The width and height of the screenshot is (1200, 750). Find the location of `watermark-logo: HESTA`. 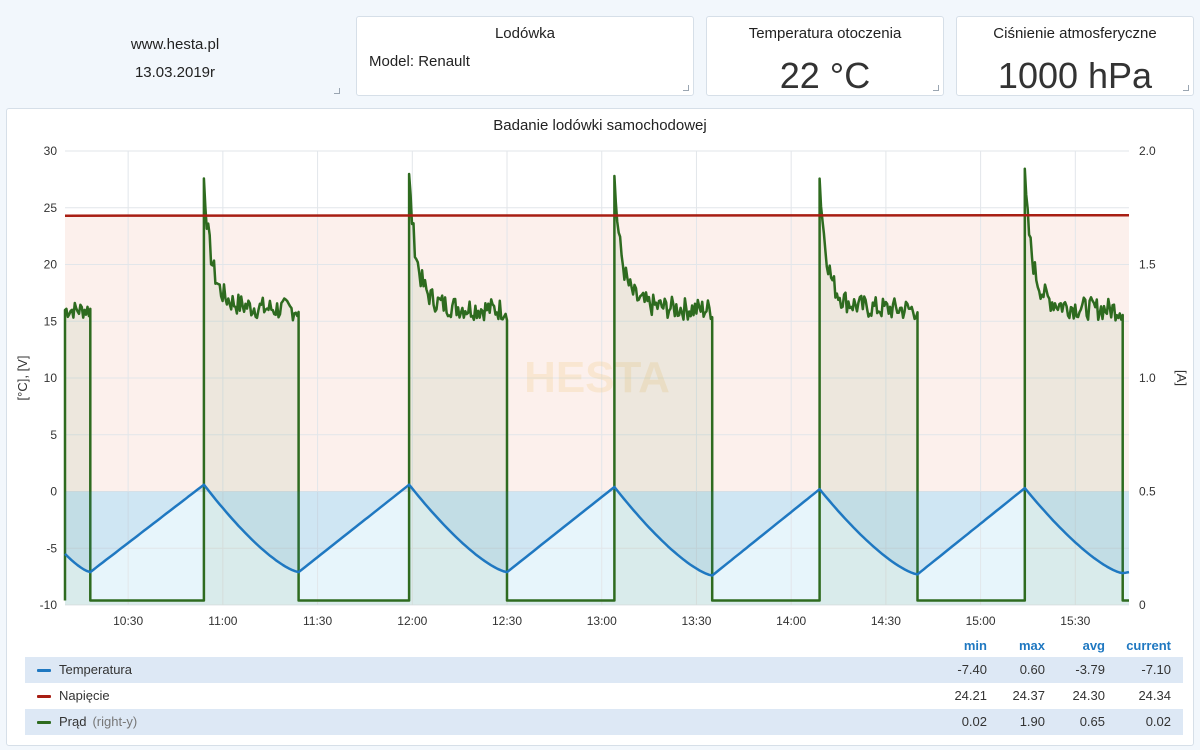

watermark-logo: HESTA is located at coordinates (597, 377).